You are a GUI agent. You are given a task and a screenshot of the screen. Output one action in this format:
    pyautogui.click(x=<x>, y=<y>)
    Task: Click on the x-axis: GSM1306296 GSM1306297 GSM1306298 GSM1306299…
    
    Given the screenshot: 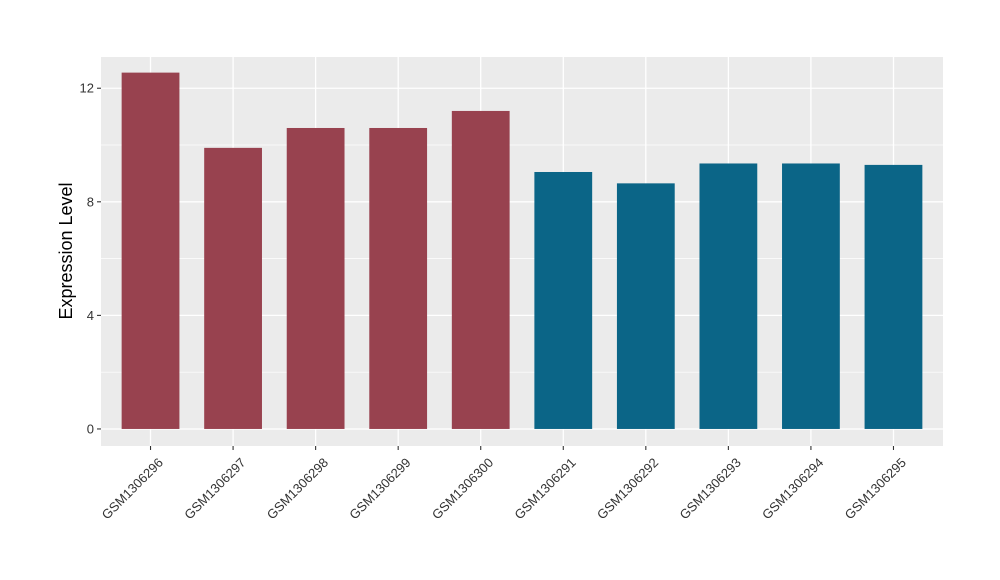 What is the action you would take?
    pyautogui.click(x=504, y=484)
    